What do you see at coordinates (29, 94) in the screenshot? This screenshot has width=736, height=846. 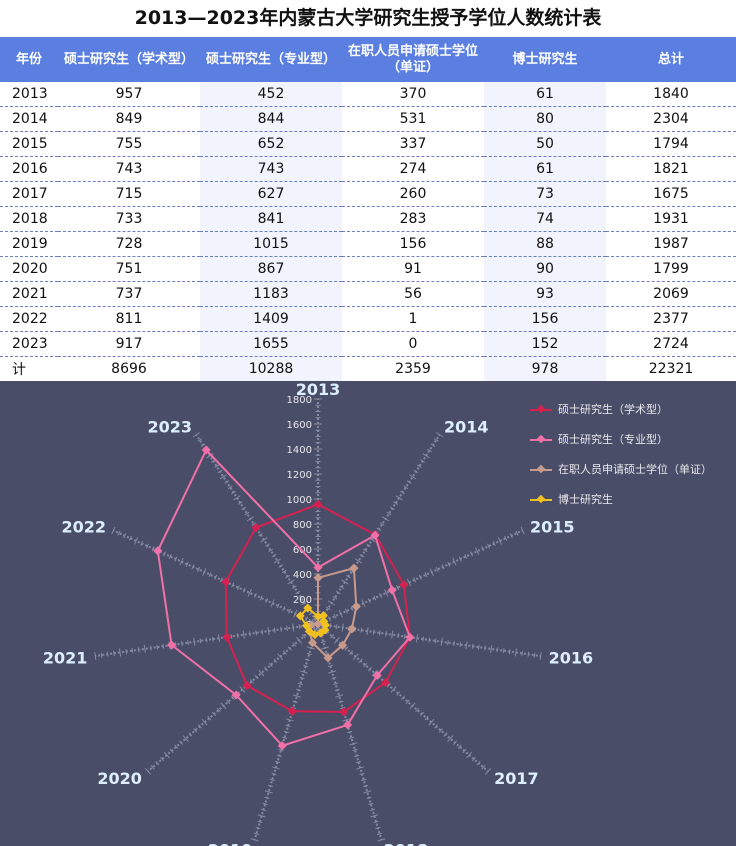 I see `table-cell: 2013` at bounding box center [29, 94].